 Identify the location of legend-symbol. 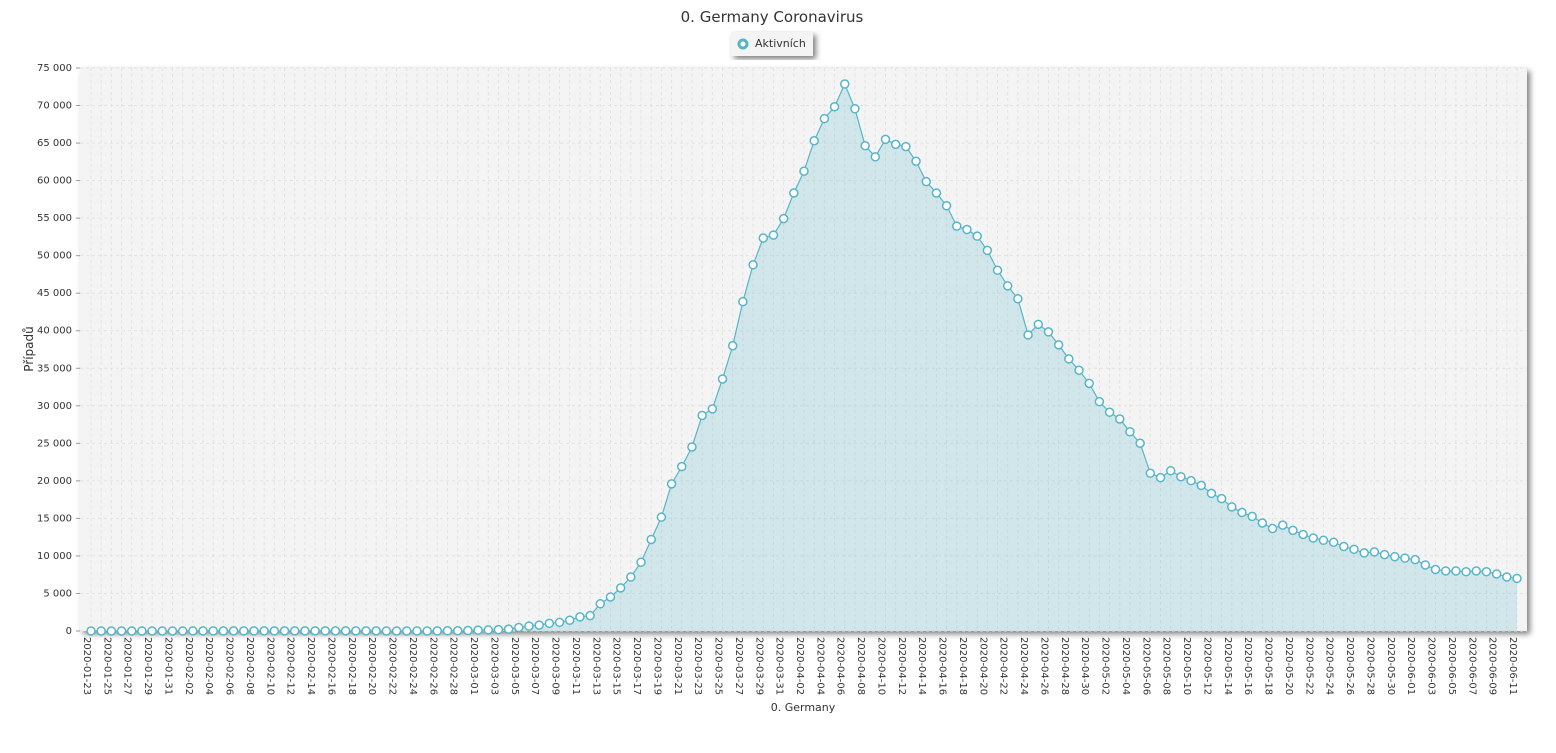
(743, 44).